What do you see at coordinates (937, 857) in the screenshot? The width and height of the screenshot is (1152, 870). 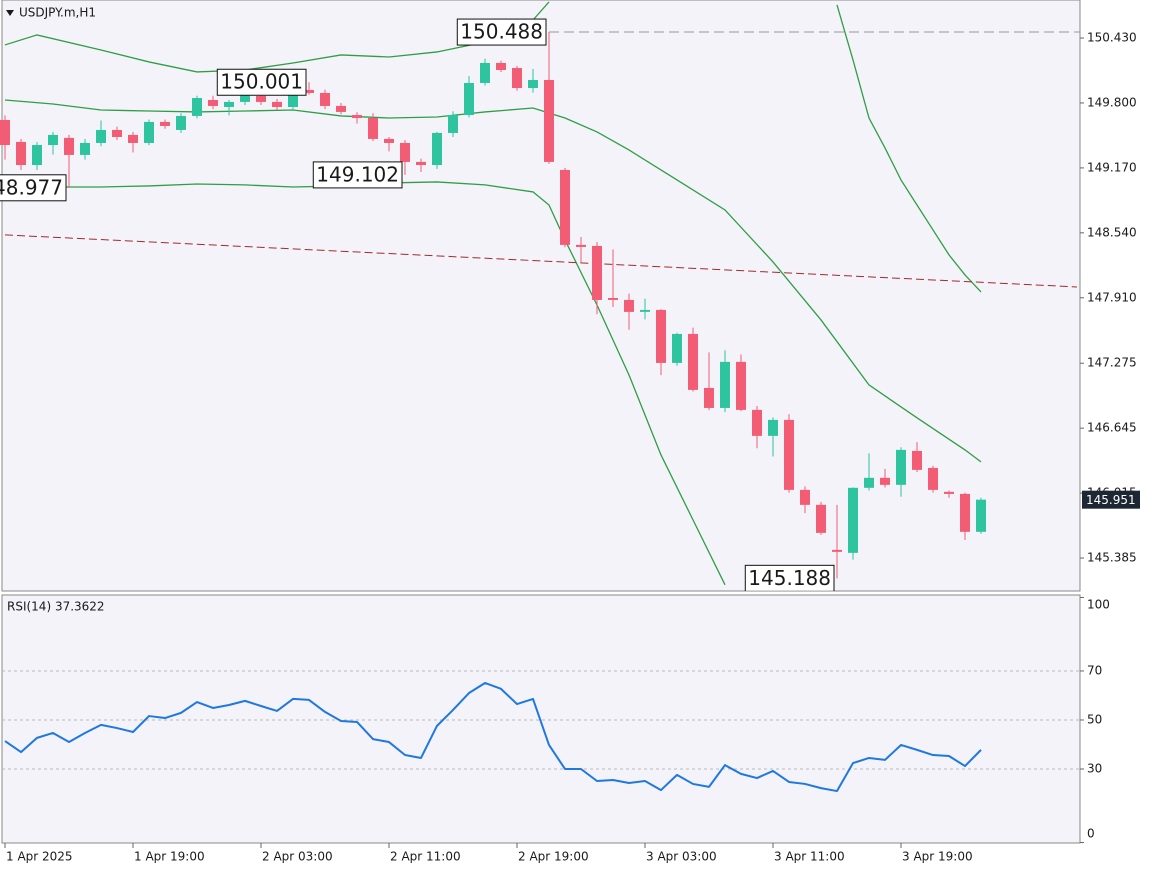 I see `x-tick-label: 3 Apr 19:00` at bounding box center [937, 857].